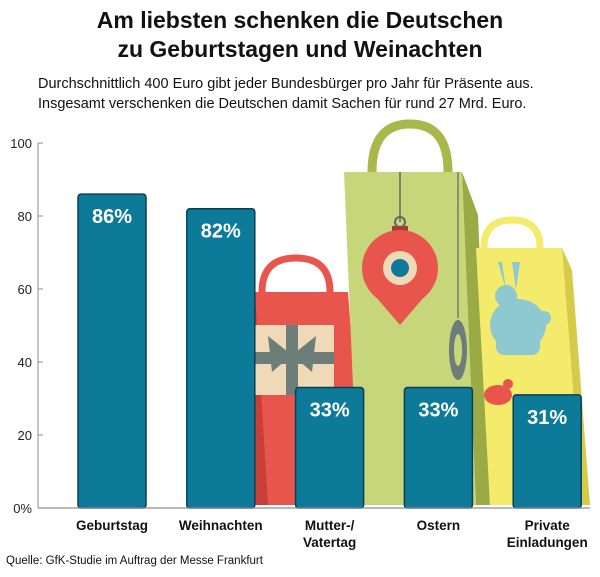 This screenshot has height=577, width=600. What do you see at coordinates (547, 542) in the screenshot?
I see `category-label: Einladungen` at bounding box center [547, 542].